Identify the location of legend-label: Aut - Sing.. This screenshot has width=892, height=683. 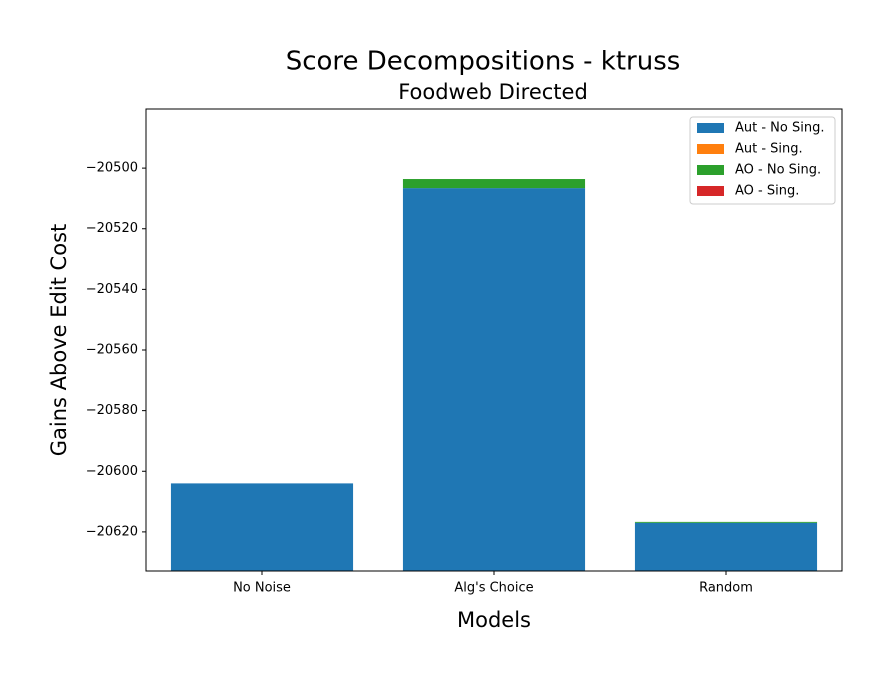
(769, 149).